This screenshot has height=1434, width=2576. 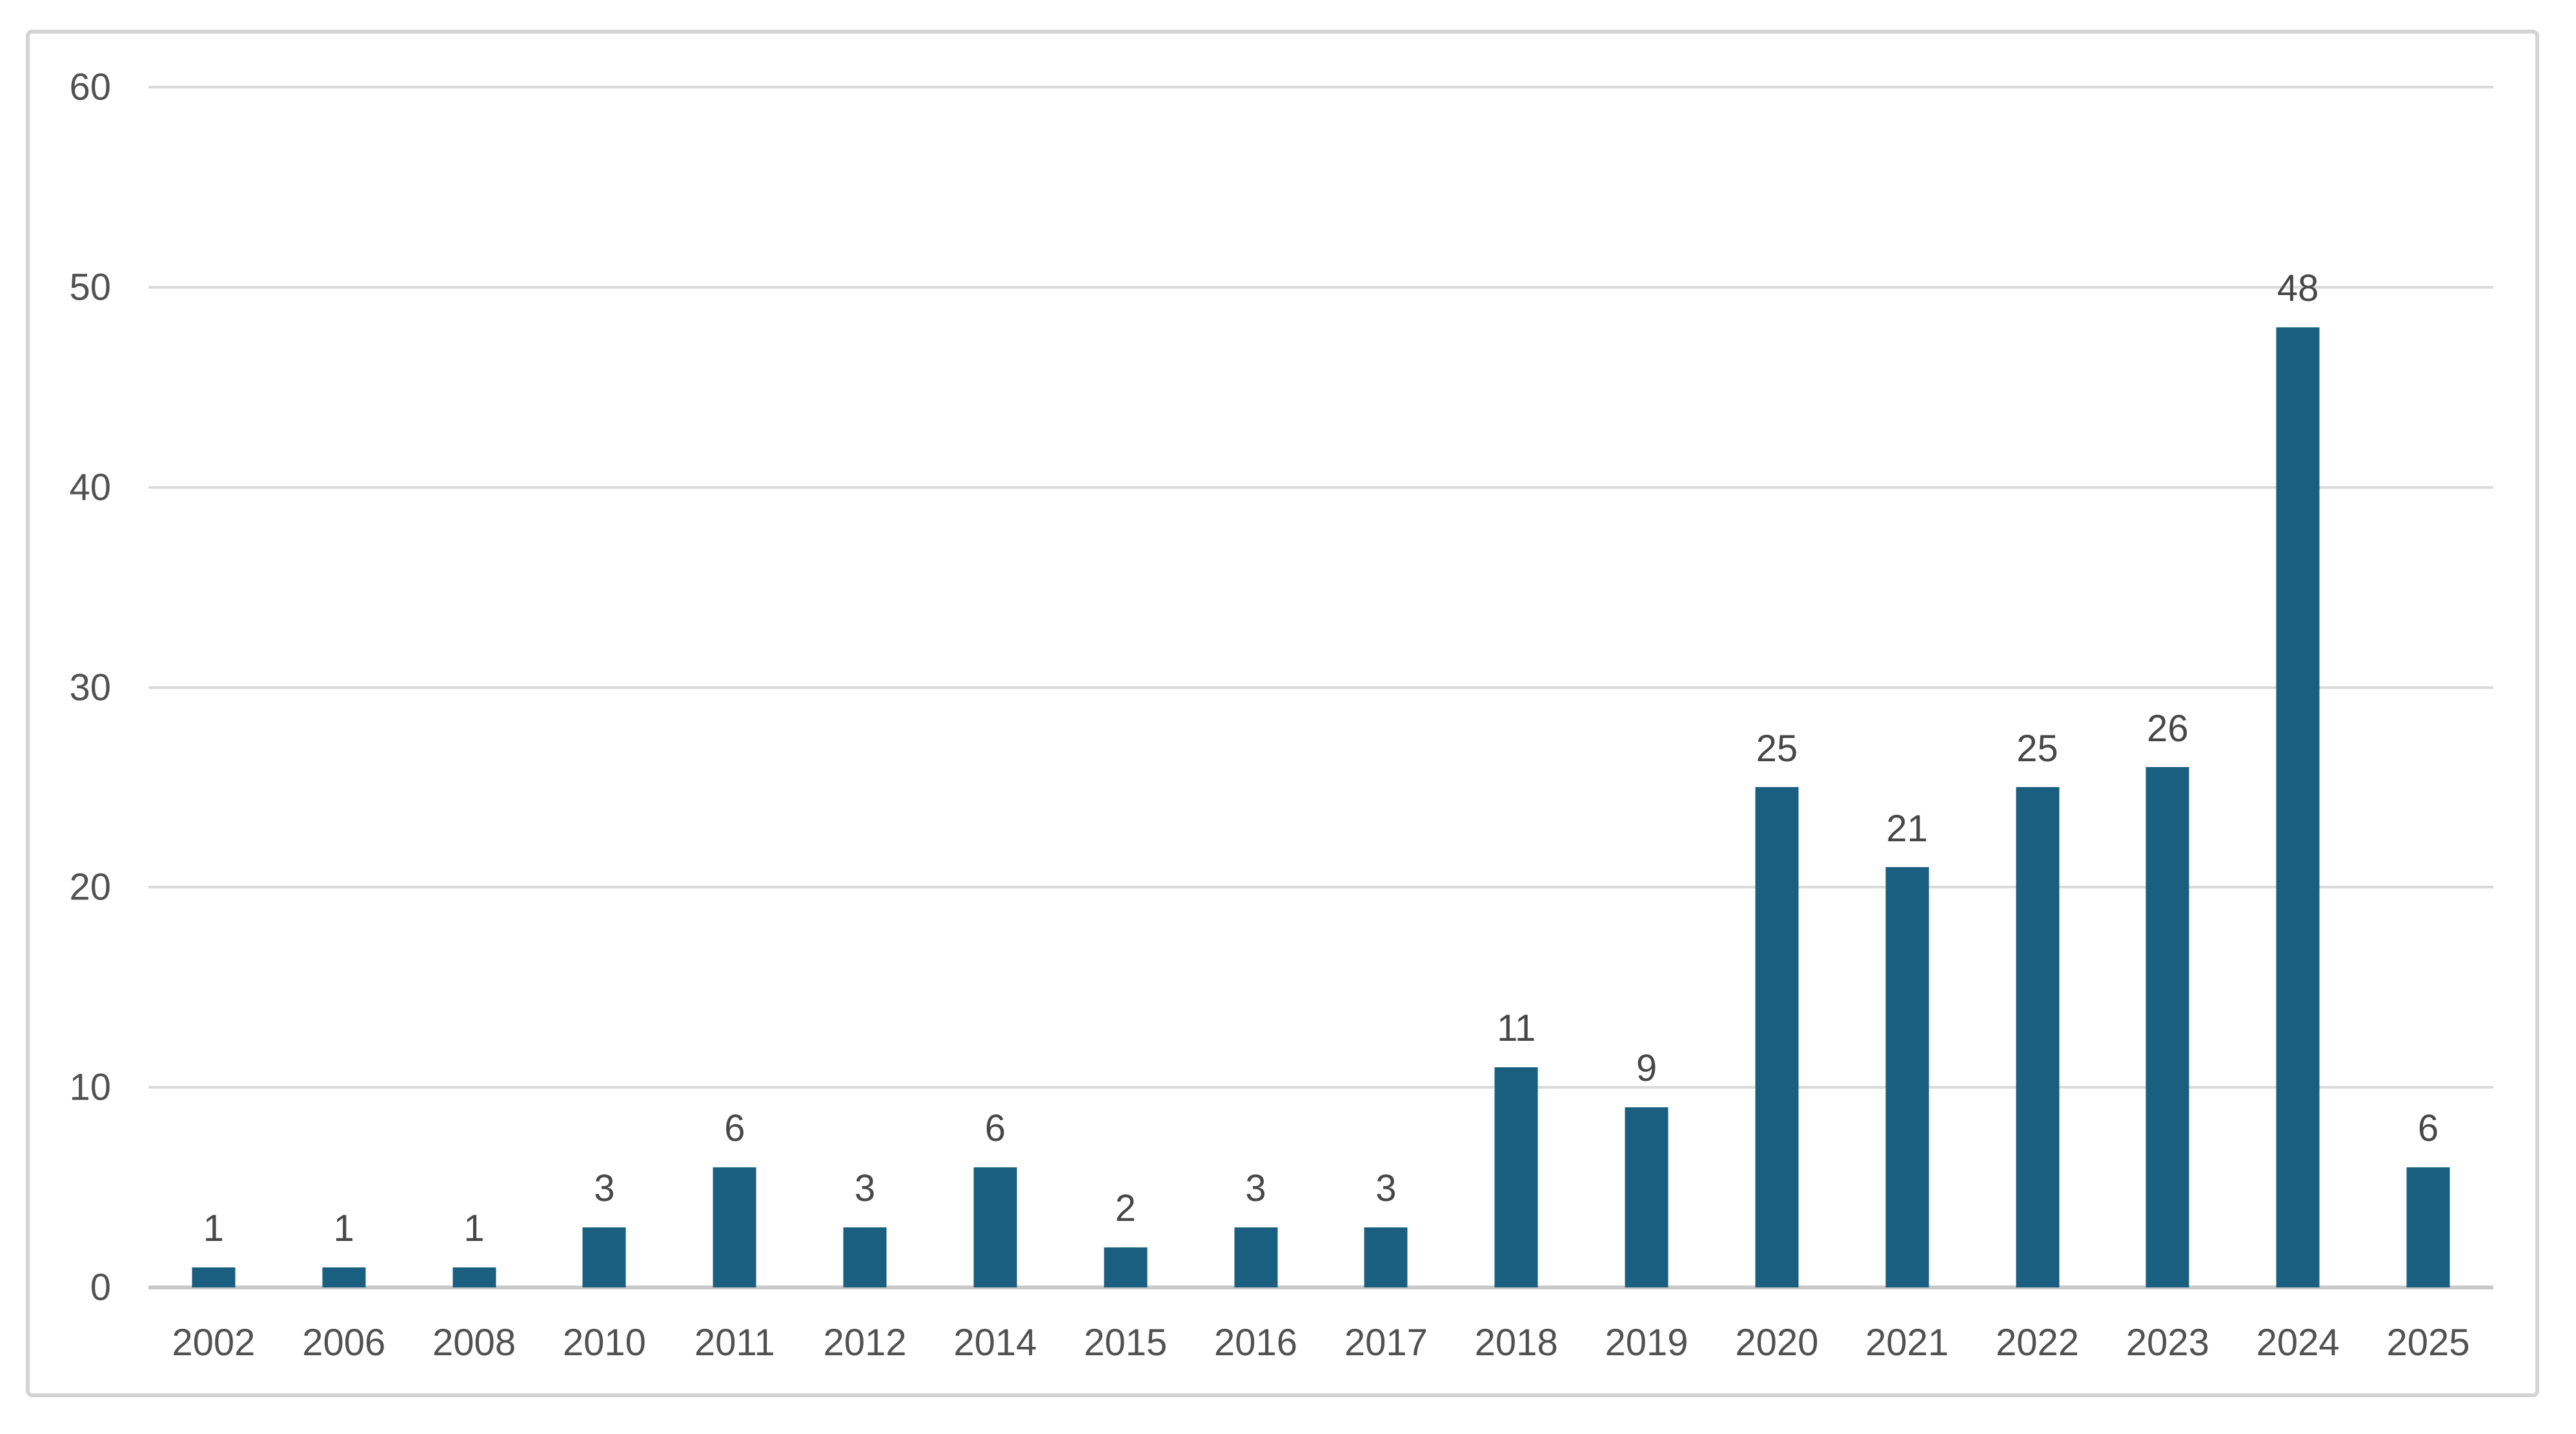 What do you see at coordinates (1386, 726) in the screenshot?
I see `bar-column: 3 2017` at bounding box center [1386, 726].